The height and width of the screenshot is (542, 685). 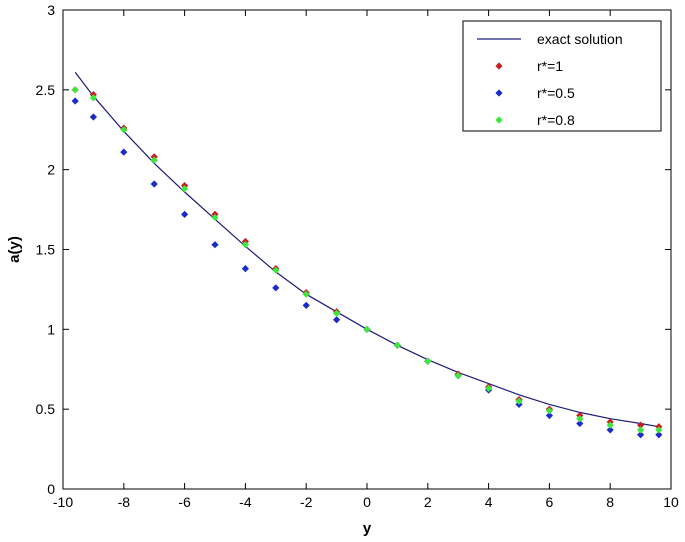 I want to click on legend-entry-label: r*=1, so click(x=550, y=66).